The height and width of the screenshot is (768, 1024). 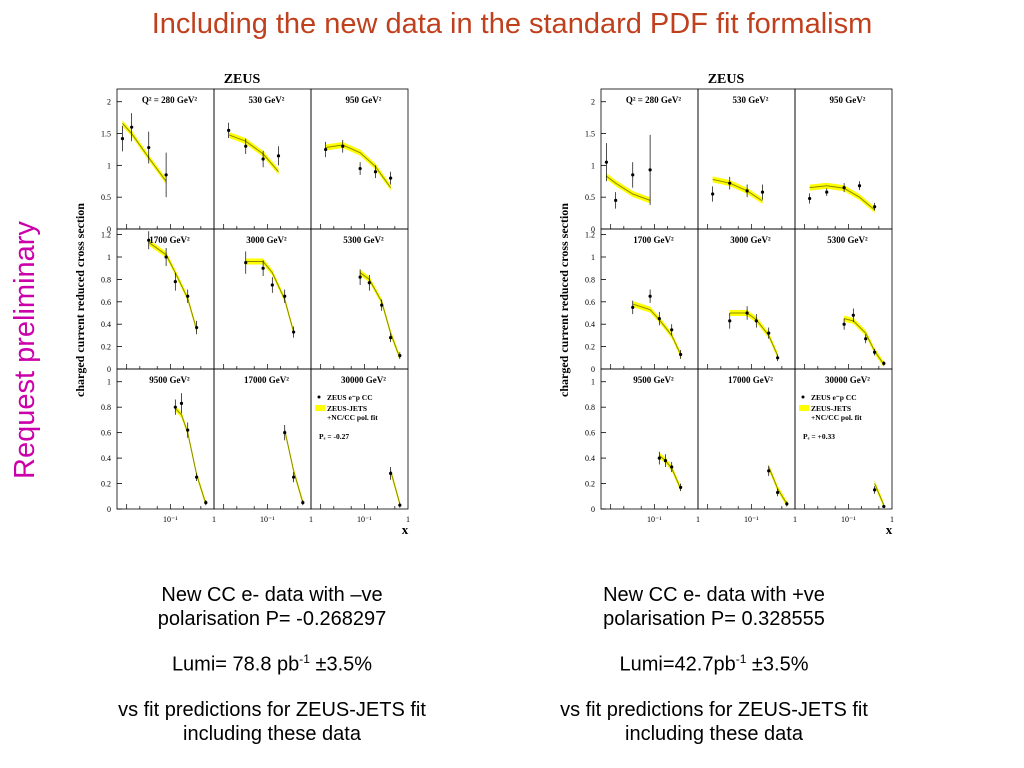 What do you see at coordinates (272, 619) in the screenshot?
I see `caption-line-2: polarisation P= -0.268297` at bounding box center [272, 619].